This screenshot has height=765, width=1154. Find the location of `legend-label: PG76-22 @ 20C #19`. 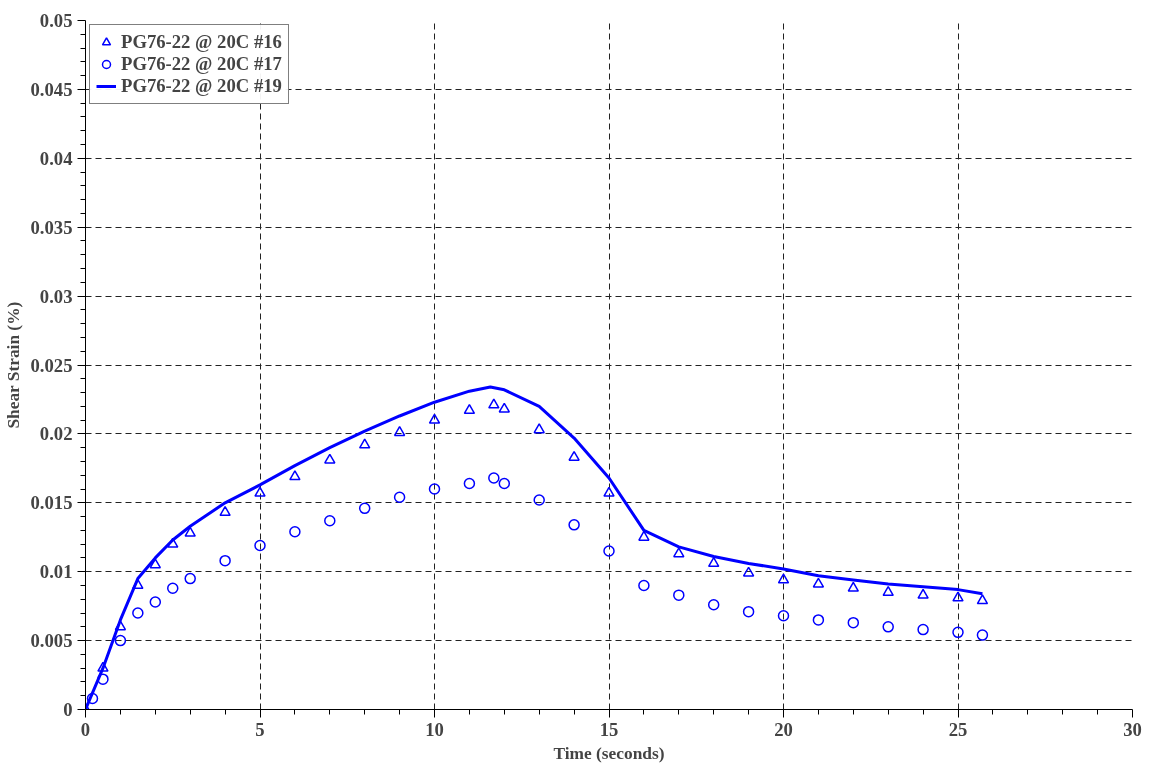

legend-label: PG76-22 @ 20C #19 is located at coordinates (201, 86).